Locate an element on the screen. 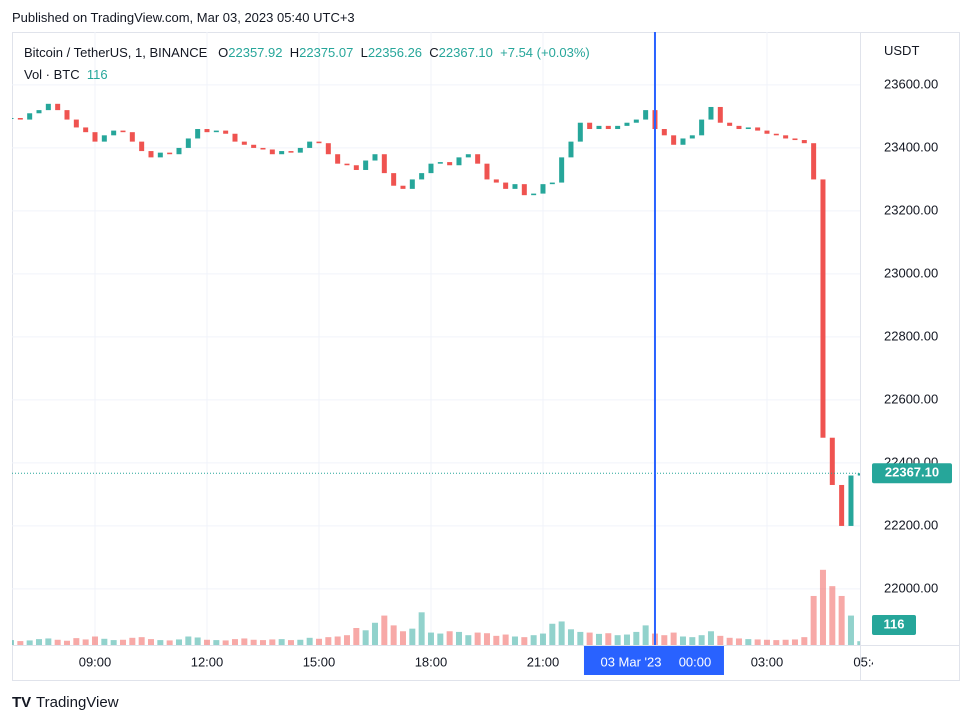  last-price-tag is located at coordinates (912, 473).